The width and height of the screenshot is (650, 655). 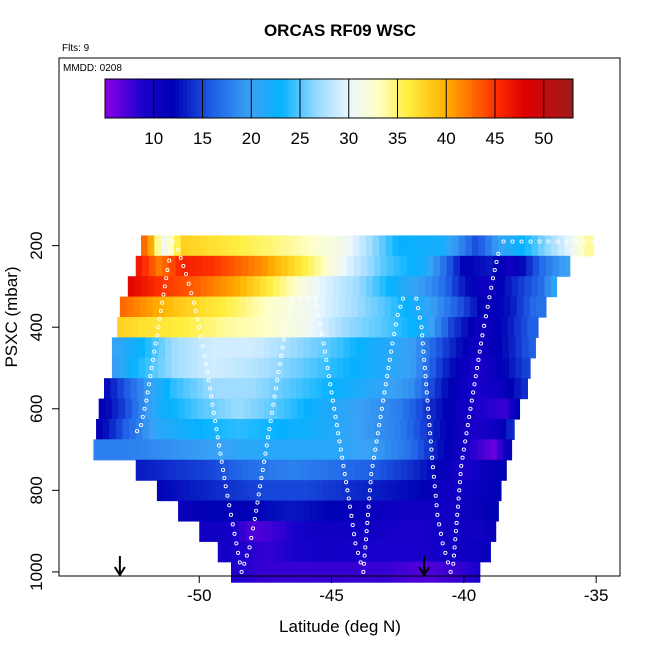 What do you see at coordinates (202, 138) in the screenshot?
I see `colorbar-tick-label: 15` at bounding box center [202, 138].